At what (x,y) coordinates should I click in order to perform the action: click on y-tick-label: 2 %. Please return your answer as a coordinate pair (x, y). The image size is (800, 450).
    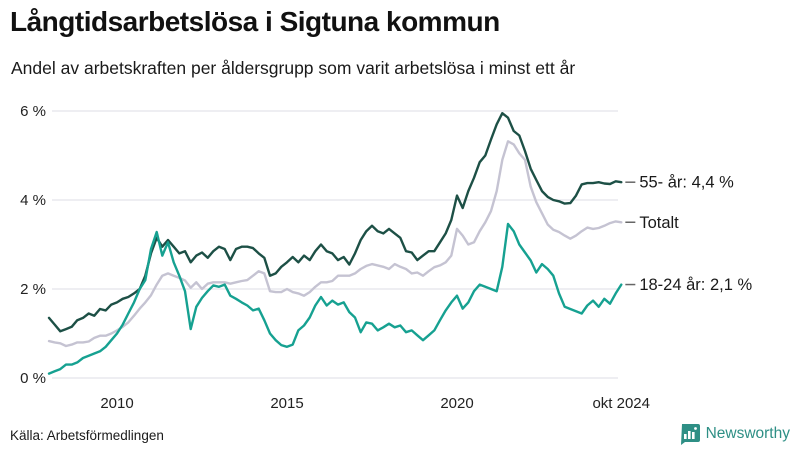
    Looking at the image, I should click on (33, 289).